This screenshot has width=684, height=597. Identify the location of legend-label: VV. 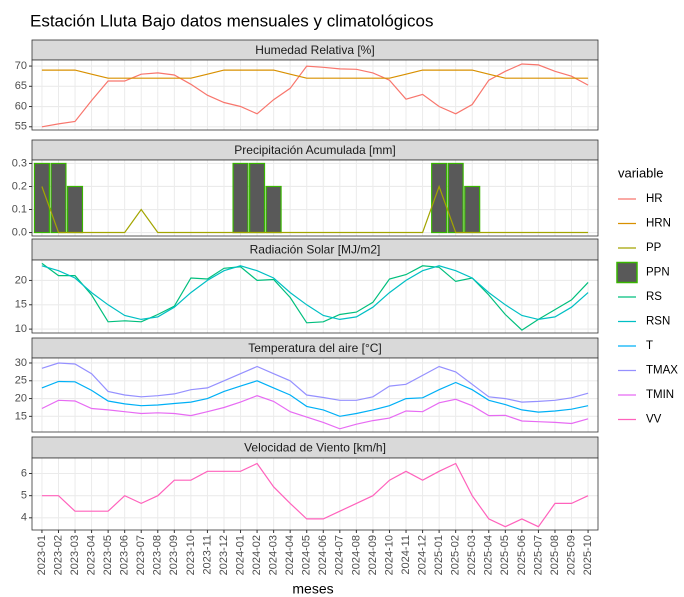
(654, 420).